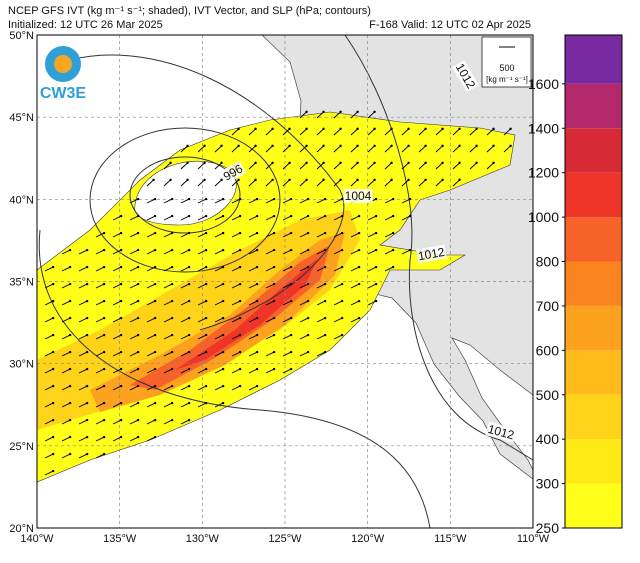 The height and width of the screenshot is (563, 640). I want to click on contour-label: 1004, so click(358, 196).